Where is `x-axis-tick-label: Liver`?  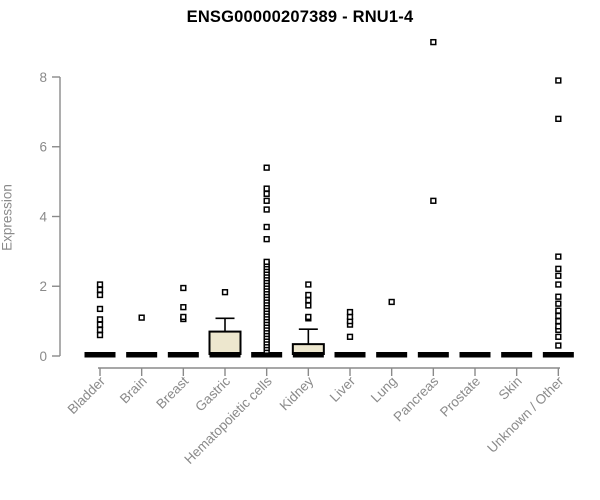 x-axis-tick-label: Liver is located at coordinates (343, 389).